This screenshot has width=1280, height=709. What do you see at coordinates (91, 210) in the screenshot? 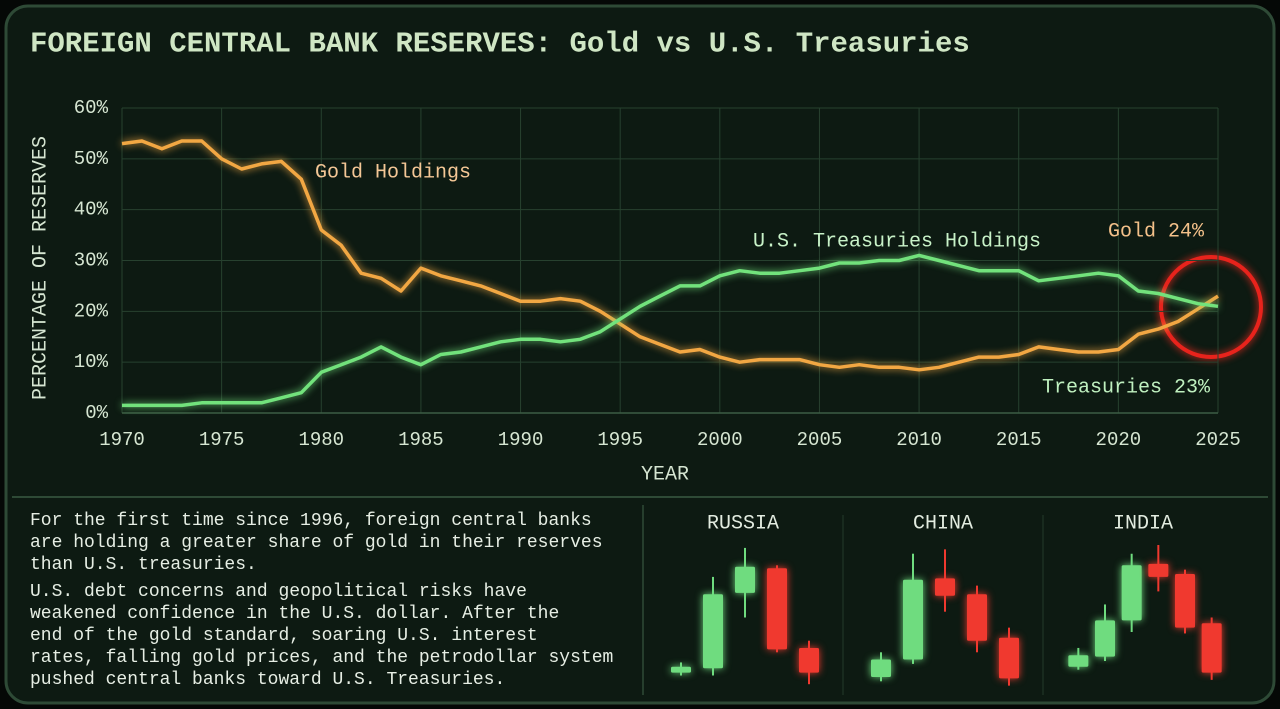
I see `y-tick-label: 40%` at bounding box center [91, 210].